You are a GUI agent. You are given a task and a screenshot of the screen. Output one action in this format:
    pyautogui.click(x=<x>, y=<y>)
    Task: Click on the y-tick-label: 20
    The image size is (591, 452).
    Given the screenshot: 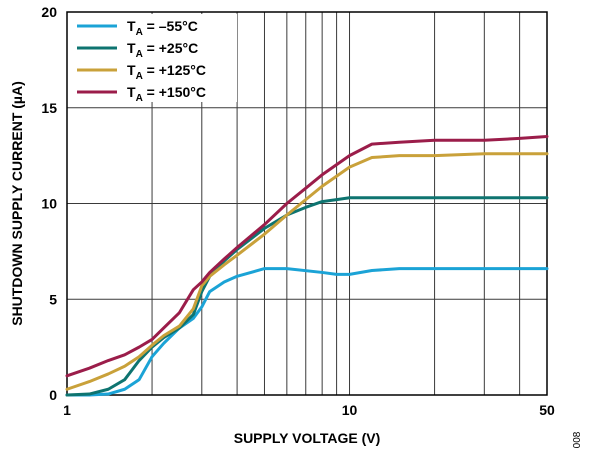 What is the action you would take?
    pyautogui.click(x=49, y=12)
    